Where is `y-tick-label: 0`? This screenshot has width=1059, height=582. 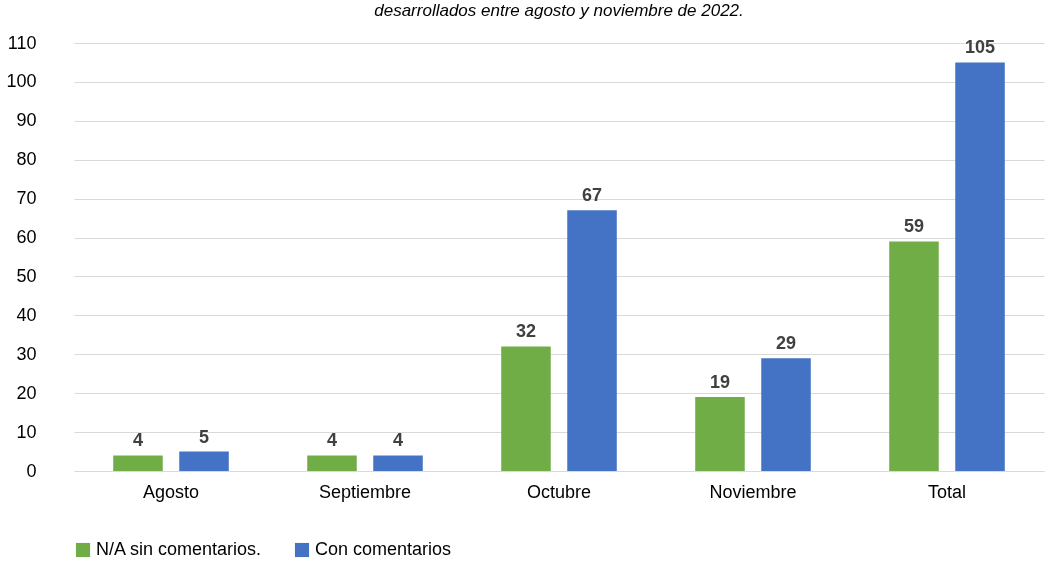
y-tick-label: 0 is located at coordinates (31, 470).